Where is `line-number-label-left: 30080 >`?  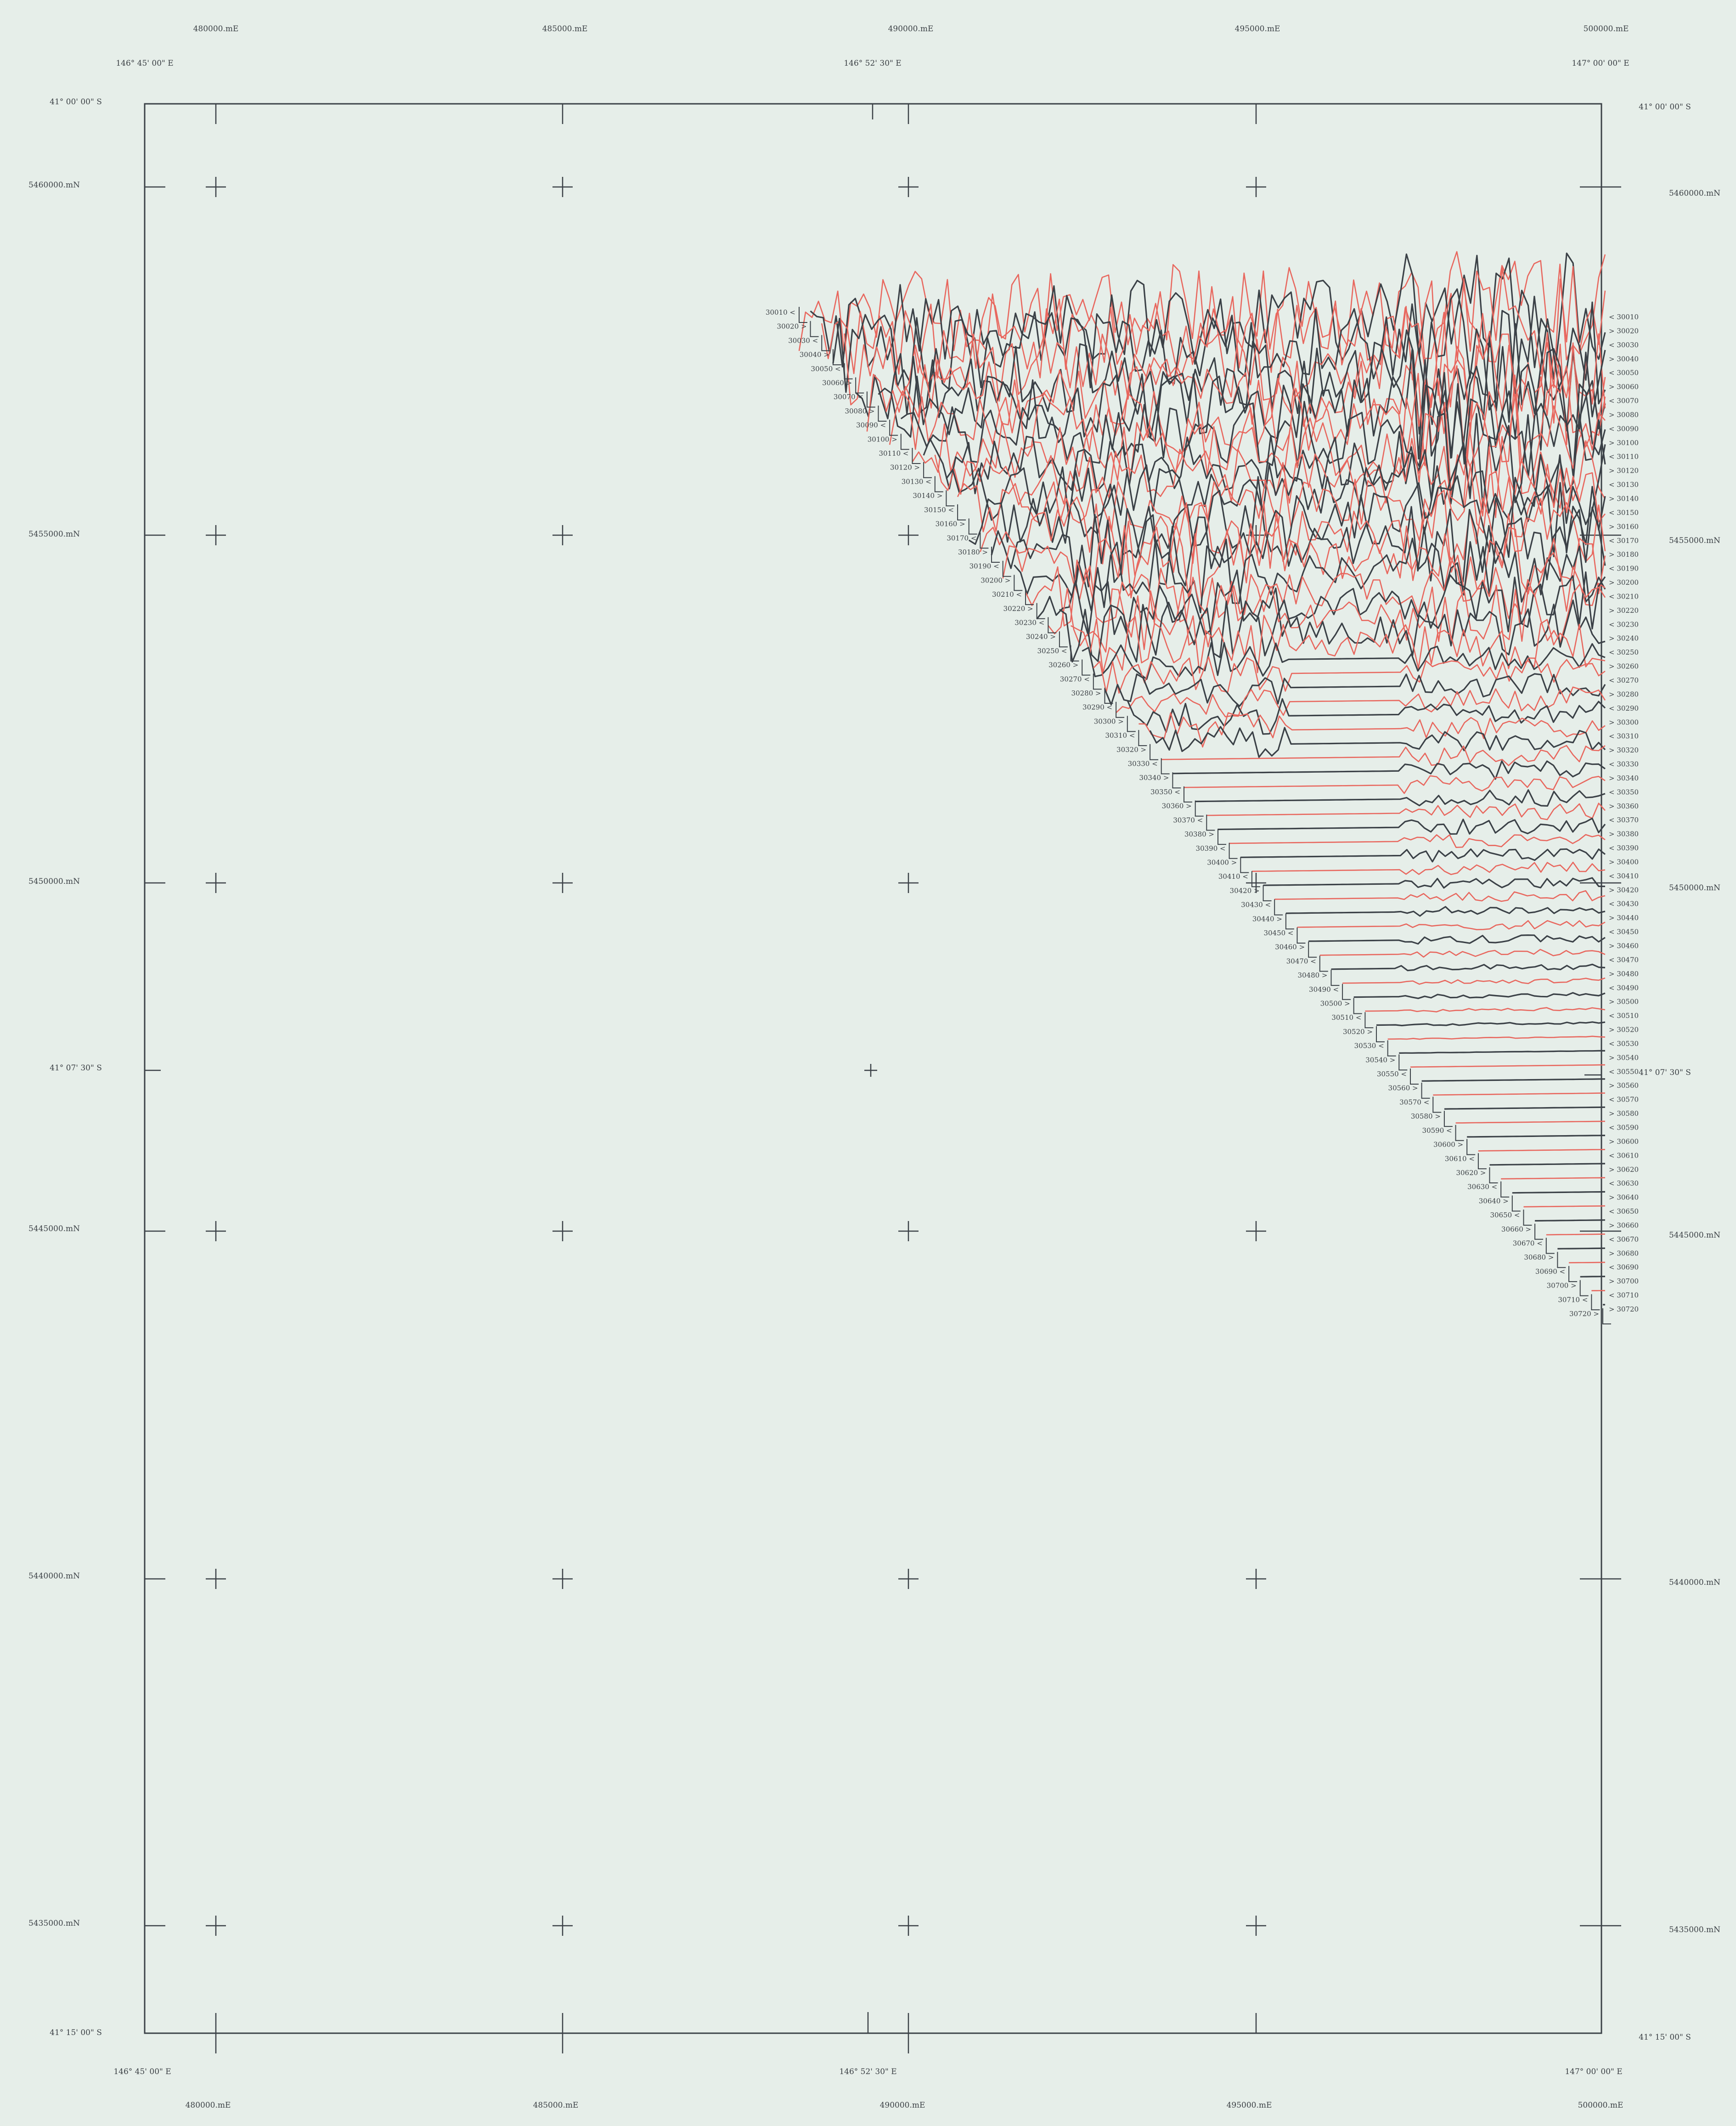
line-number-label-left: 30080 > is located at coordinates (859, 411).